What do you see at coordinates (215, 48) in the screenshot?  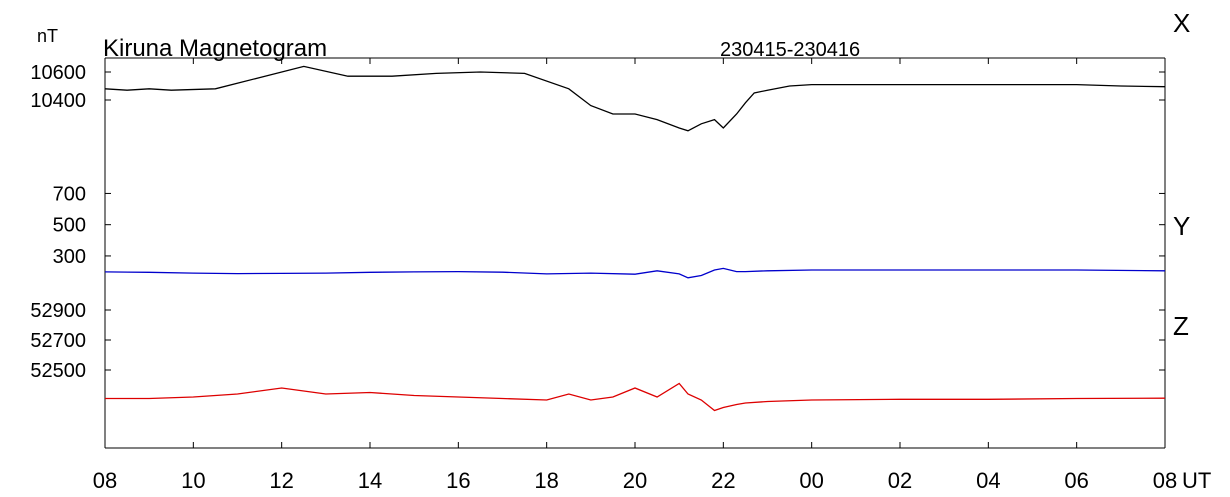 I see `chart-title: Kiruna Magnetogram` at bounding box center [215, 48].